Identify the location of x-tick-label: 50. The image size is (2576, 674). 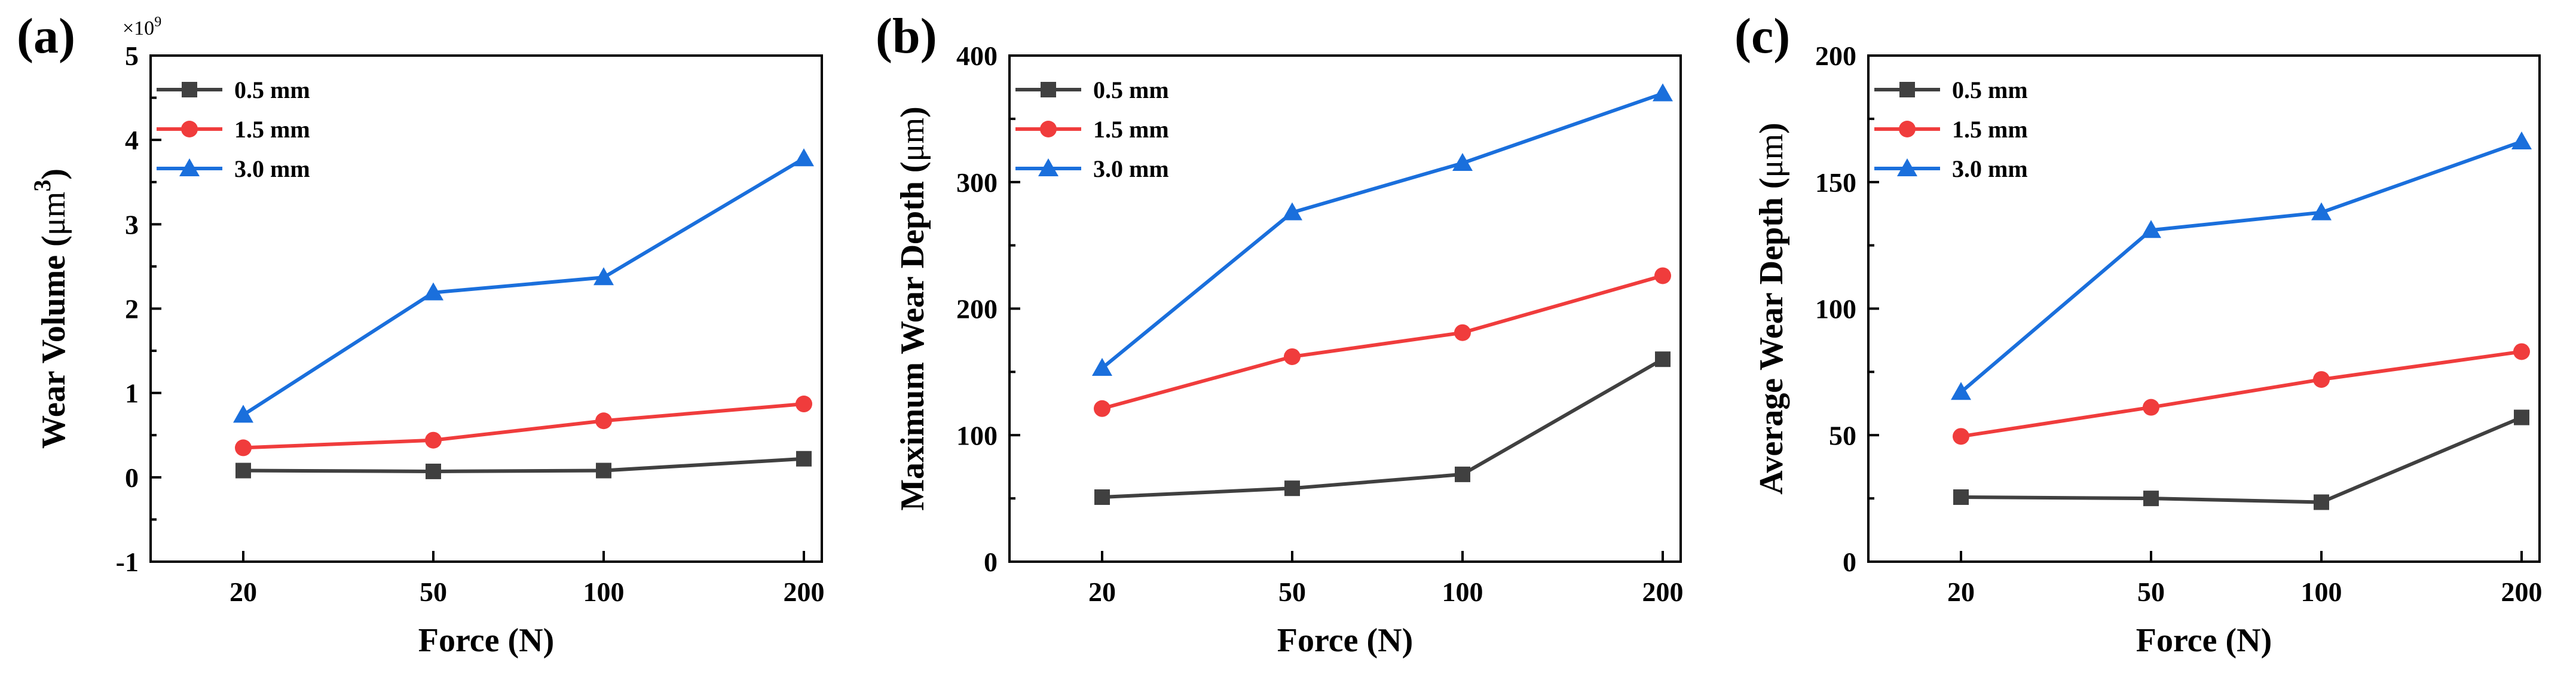
(433, 592).